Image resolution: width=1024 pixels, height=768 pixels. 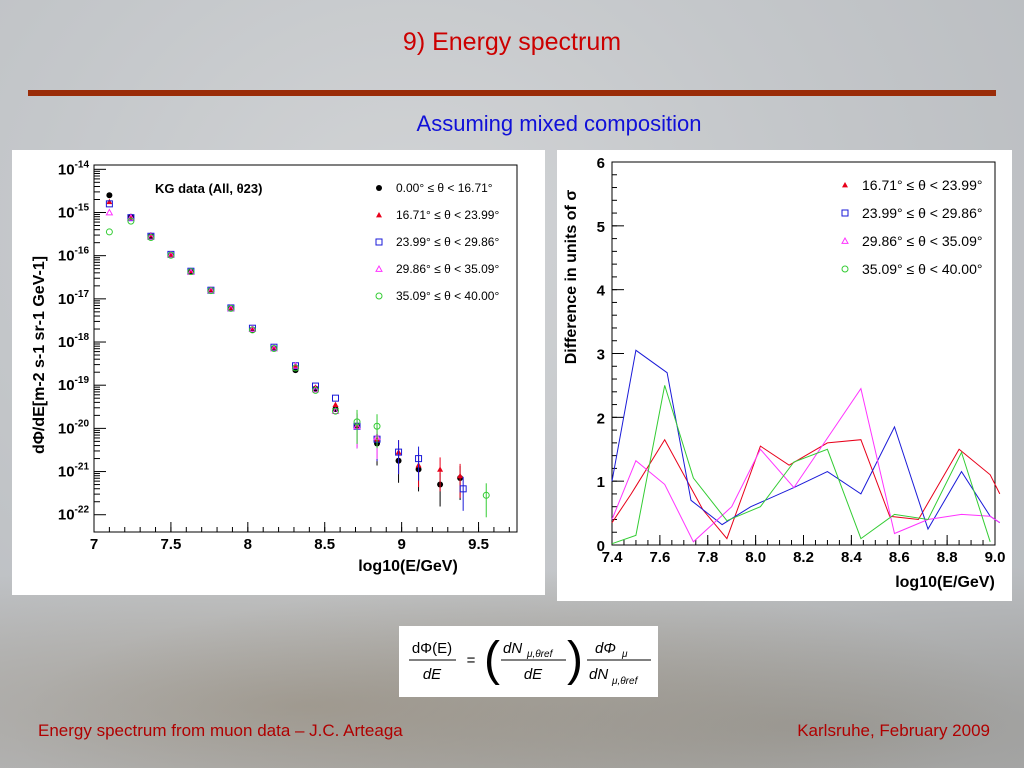 I want to click on slide-title: 9) Energy spectrum, so click(x=512, y=42).